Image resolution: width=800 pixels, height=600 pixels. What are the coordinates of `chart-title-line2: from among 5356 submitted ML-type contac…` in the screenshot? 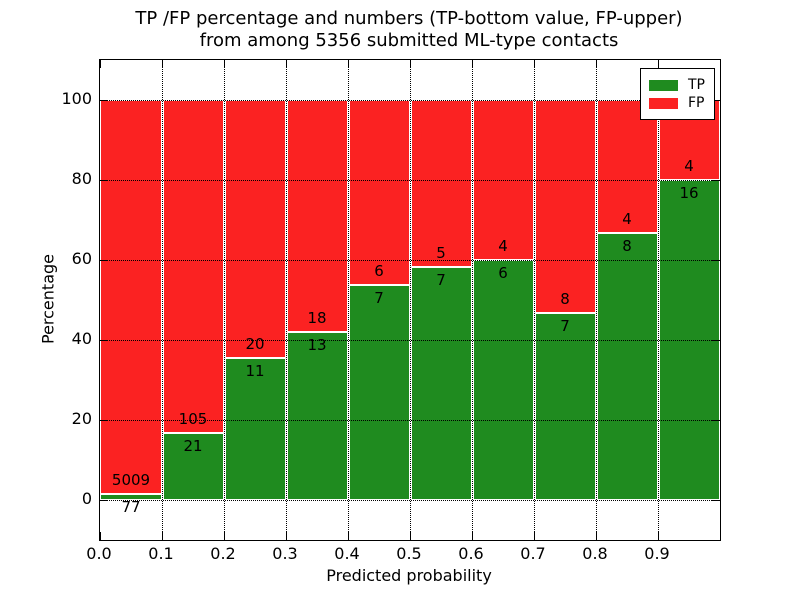 It's located at (409, 40).